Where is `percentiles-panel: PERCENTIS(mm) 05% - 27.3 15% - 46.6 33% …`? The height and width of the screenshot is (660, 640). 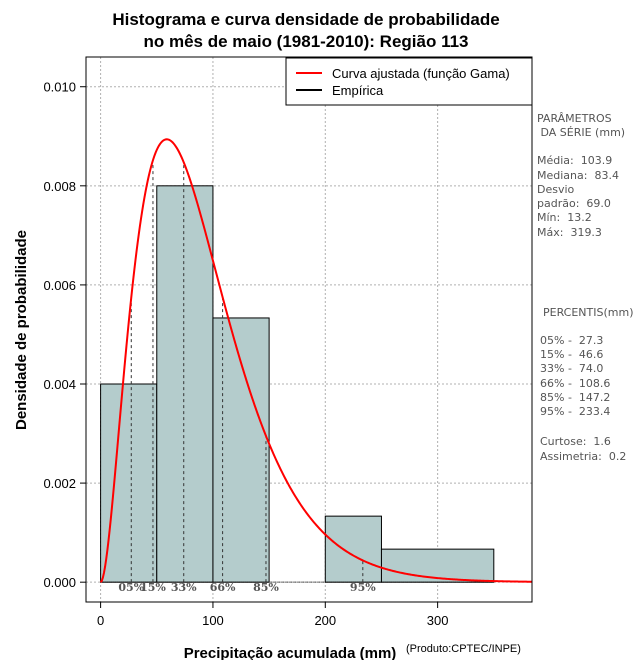 percentiles-panel: PERCENTIS(mm) 05% - 27.3 15% - 46.6 33% … is located at coordinates (587, 384).